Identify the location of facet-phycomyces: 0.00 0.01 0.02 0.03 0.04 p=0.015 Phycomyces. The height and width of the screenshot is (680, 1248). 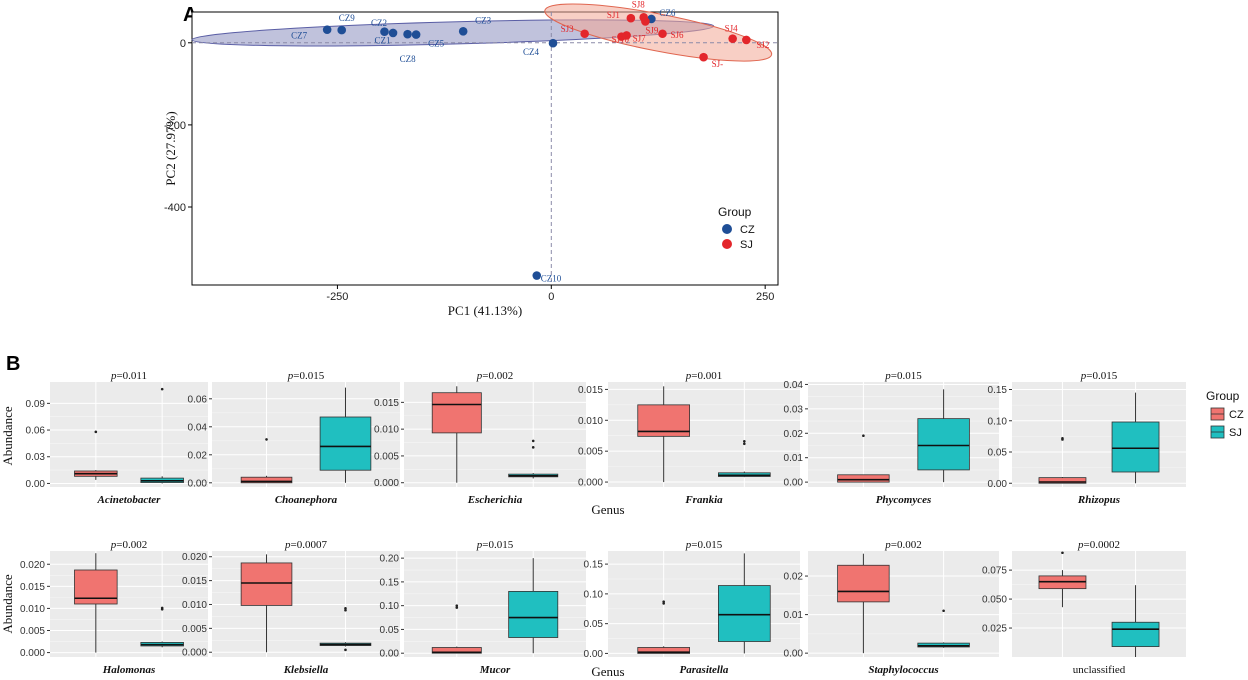
(891, 438).